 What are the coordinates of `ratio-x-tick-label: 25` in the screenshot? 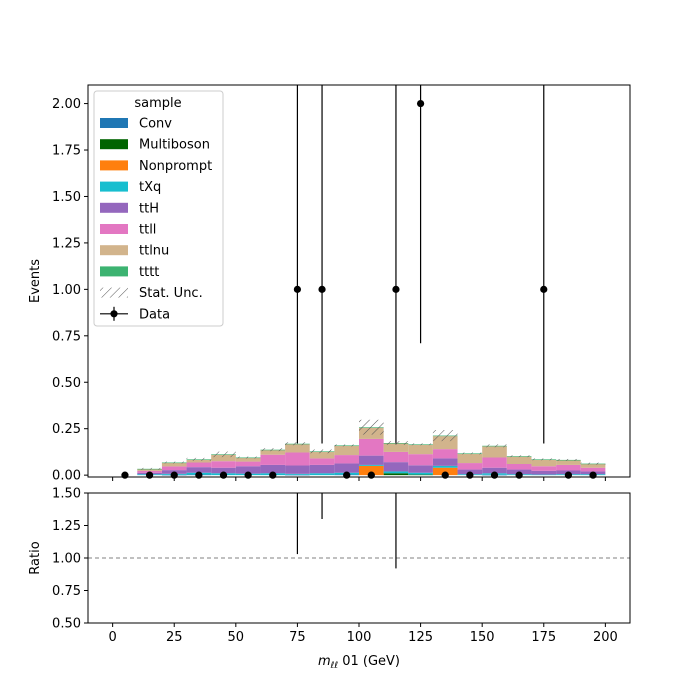 It's located at (174, 637).